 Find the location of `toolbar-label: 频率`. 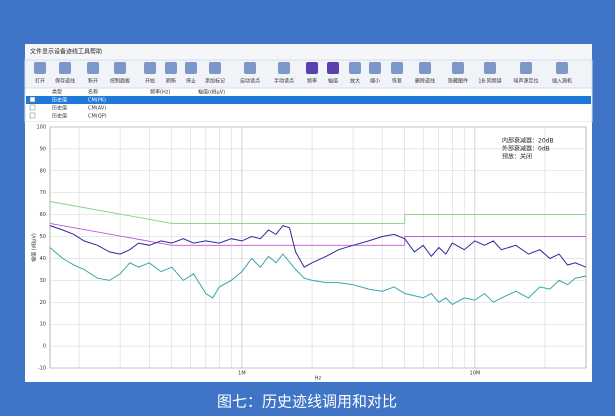

toolbar-label: 频率 is located at coordinates (312, 81).